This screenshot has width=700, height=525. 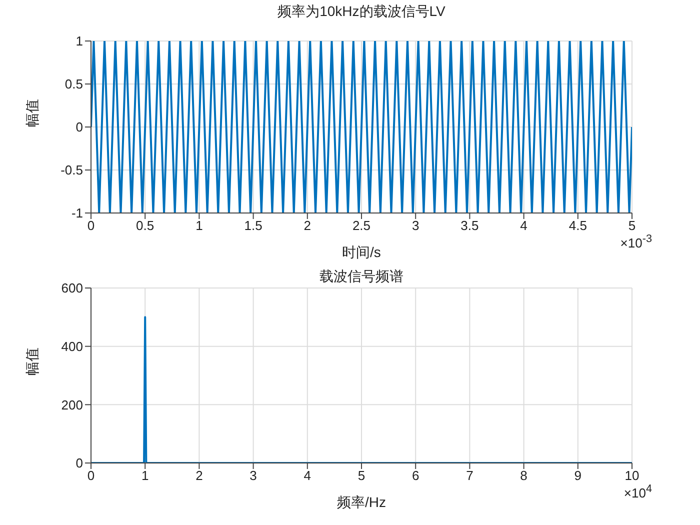 What do you see at coordinates (72, 404) in the screenshot?
I see `y-tick-label: 200` at bounding box center [72, 404].